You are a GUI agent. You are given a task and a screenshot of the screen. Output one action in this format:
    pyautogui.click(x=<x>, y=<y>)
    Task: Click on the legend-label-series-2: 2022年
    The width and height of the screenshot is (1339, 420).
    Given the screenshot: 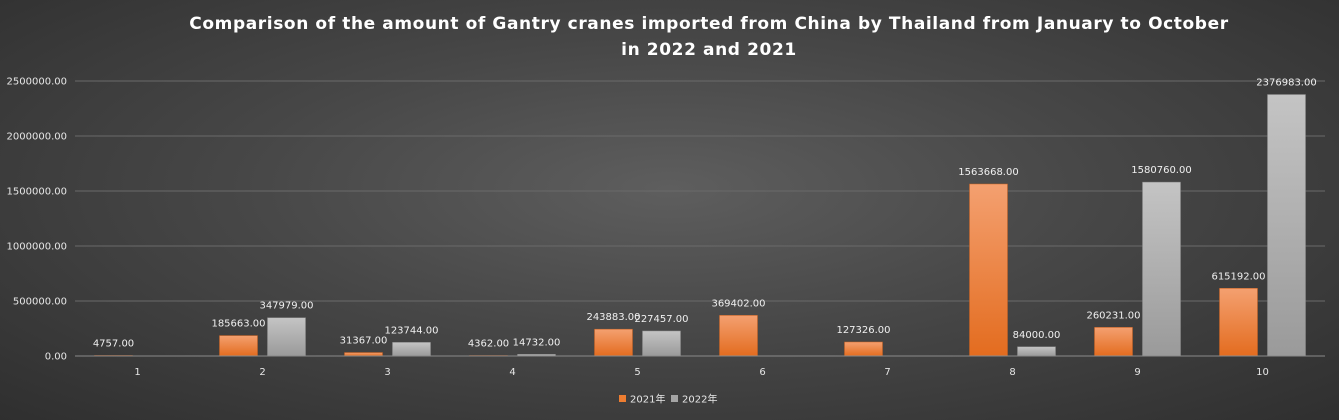 What is the action you would take?
    pyautogui.click(x=699, y=399)
    